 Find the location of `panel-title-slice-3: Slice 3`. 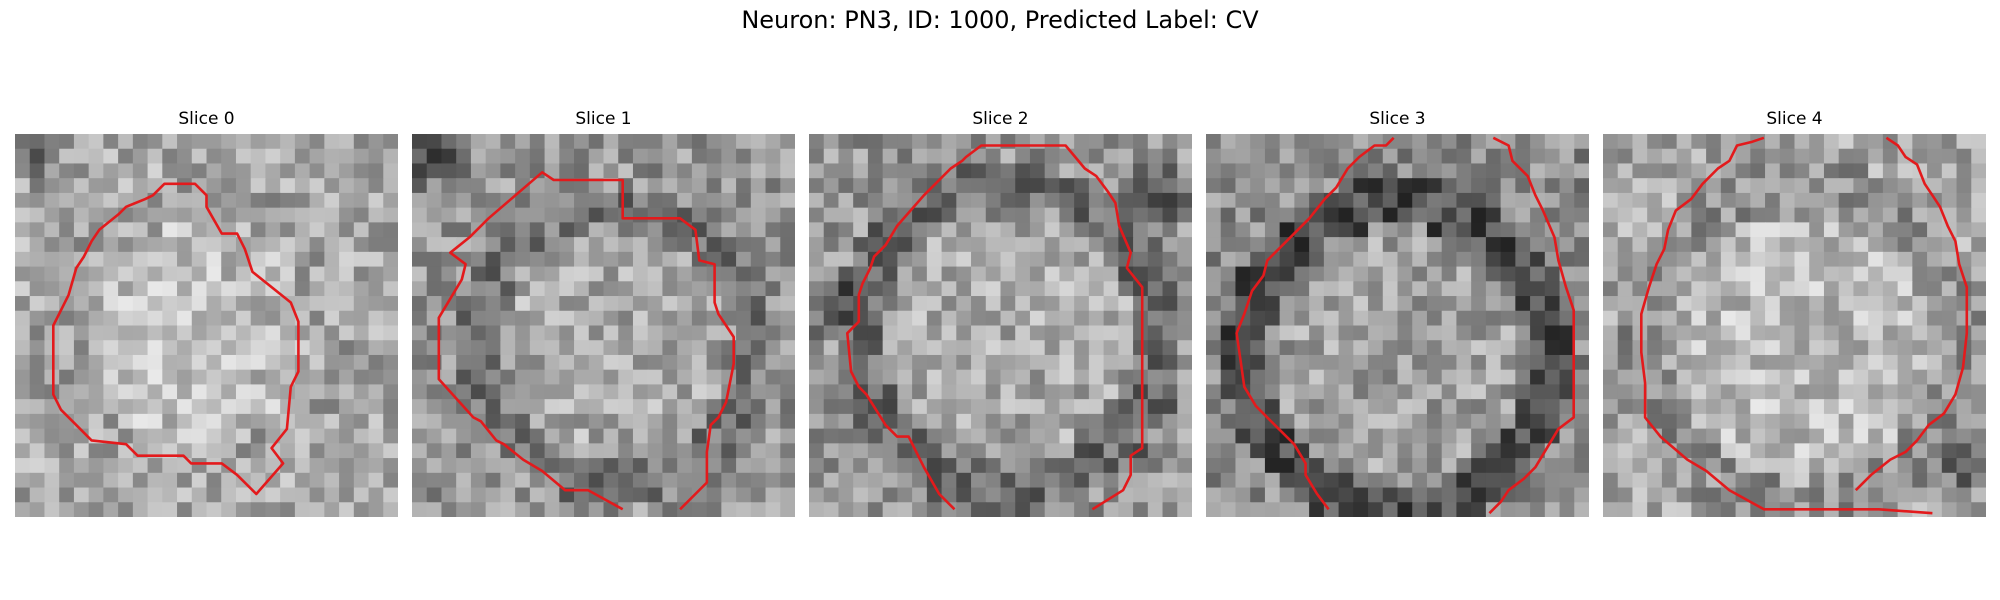

panel-title-slice-3: Slice 3 is located at coordinates (1397, 119).